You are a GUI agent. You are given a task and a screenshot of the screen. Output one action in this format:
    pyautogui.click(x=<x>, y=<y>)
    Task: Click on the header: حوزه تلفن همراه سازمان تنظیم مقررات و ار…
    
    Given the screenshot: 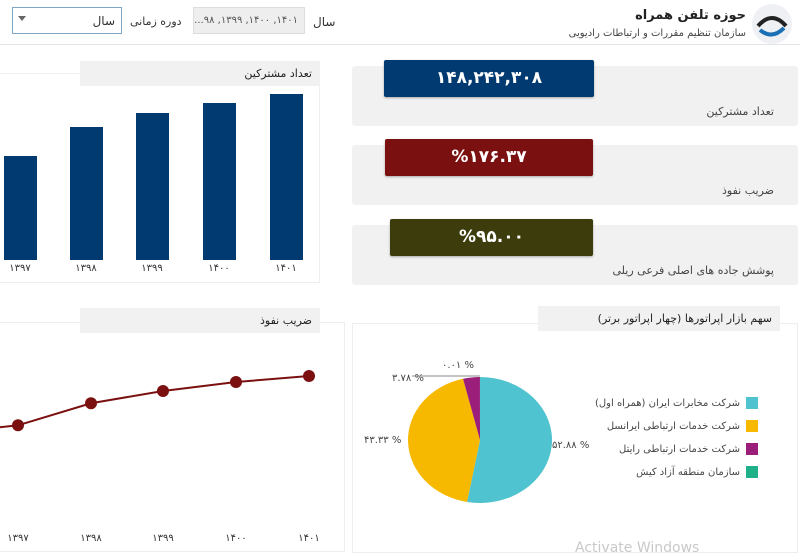 What is the action you would take?
    pyautogui.click(x=400, y=22)
    